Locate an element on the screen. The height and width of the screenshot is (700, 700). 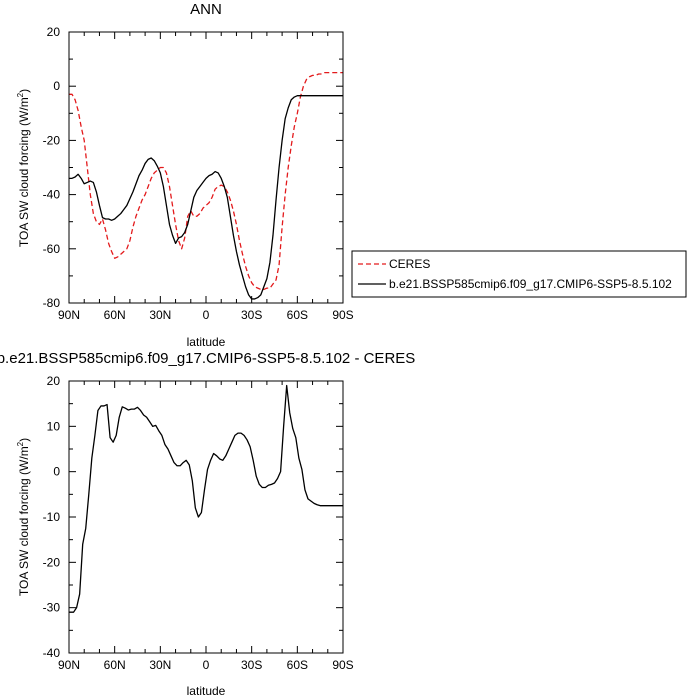
top-ylabel-sup: 2 is located at coordinates (20, 94).